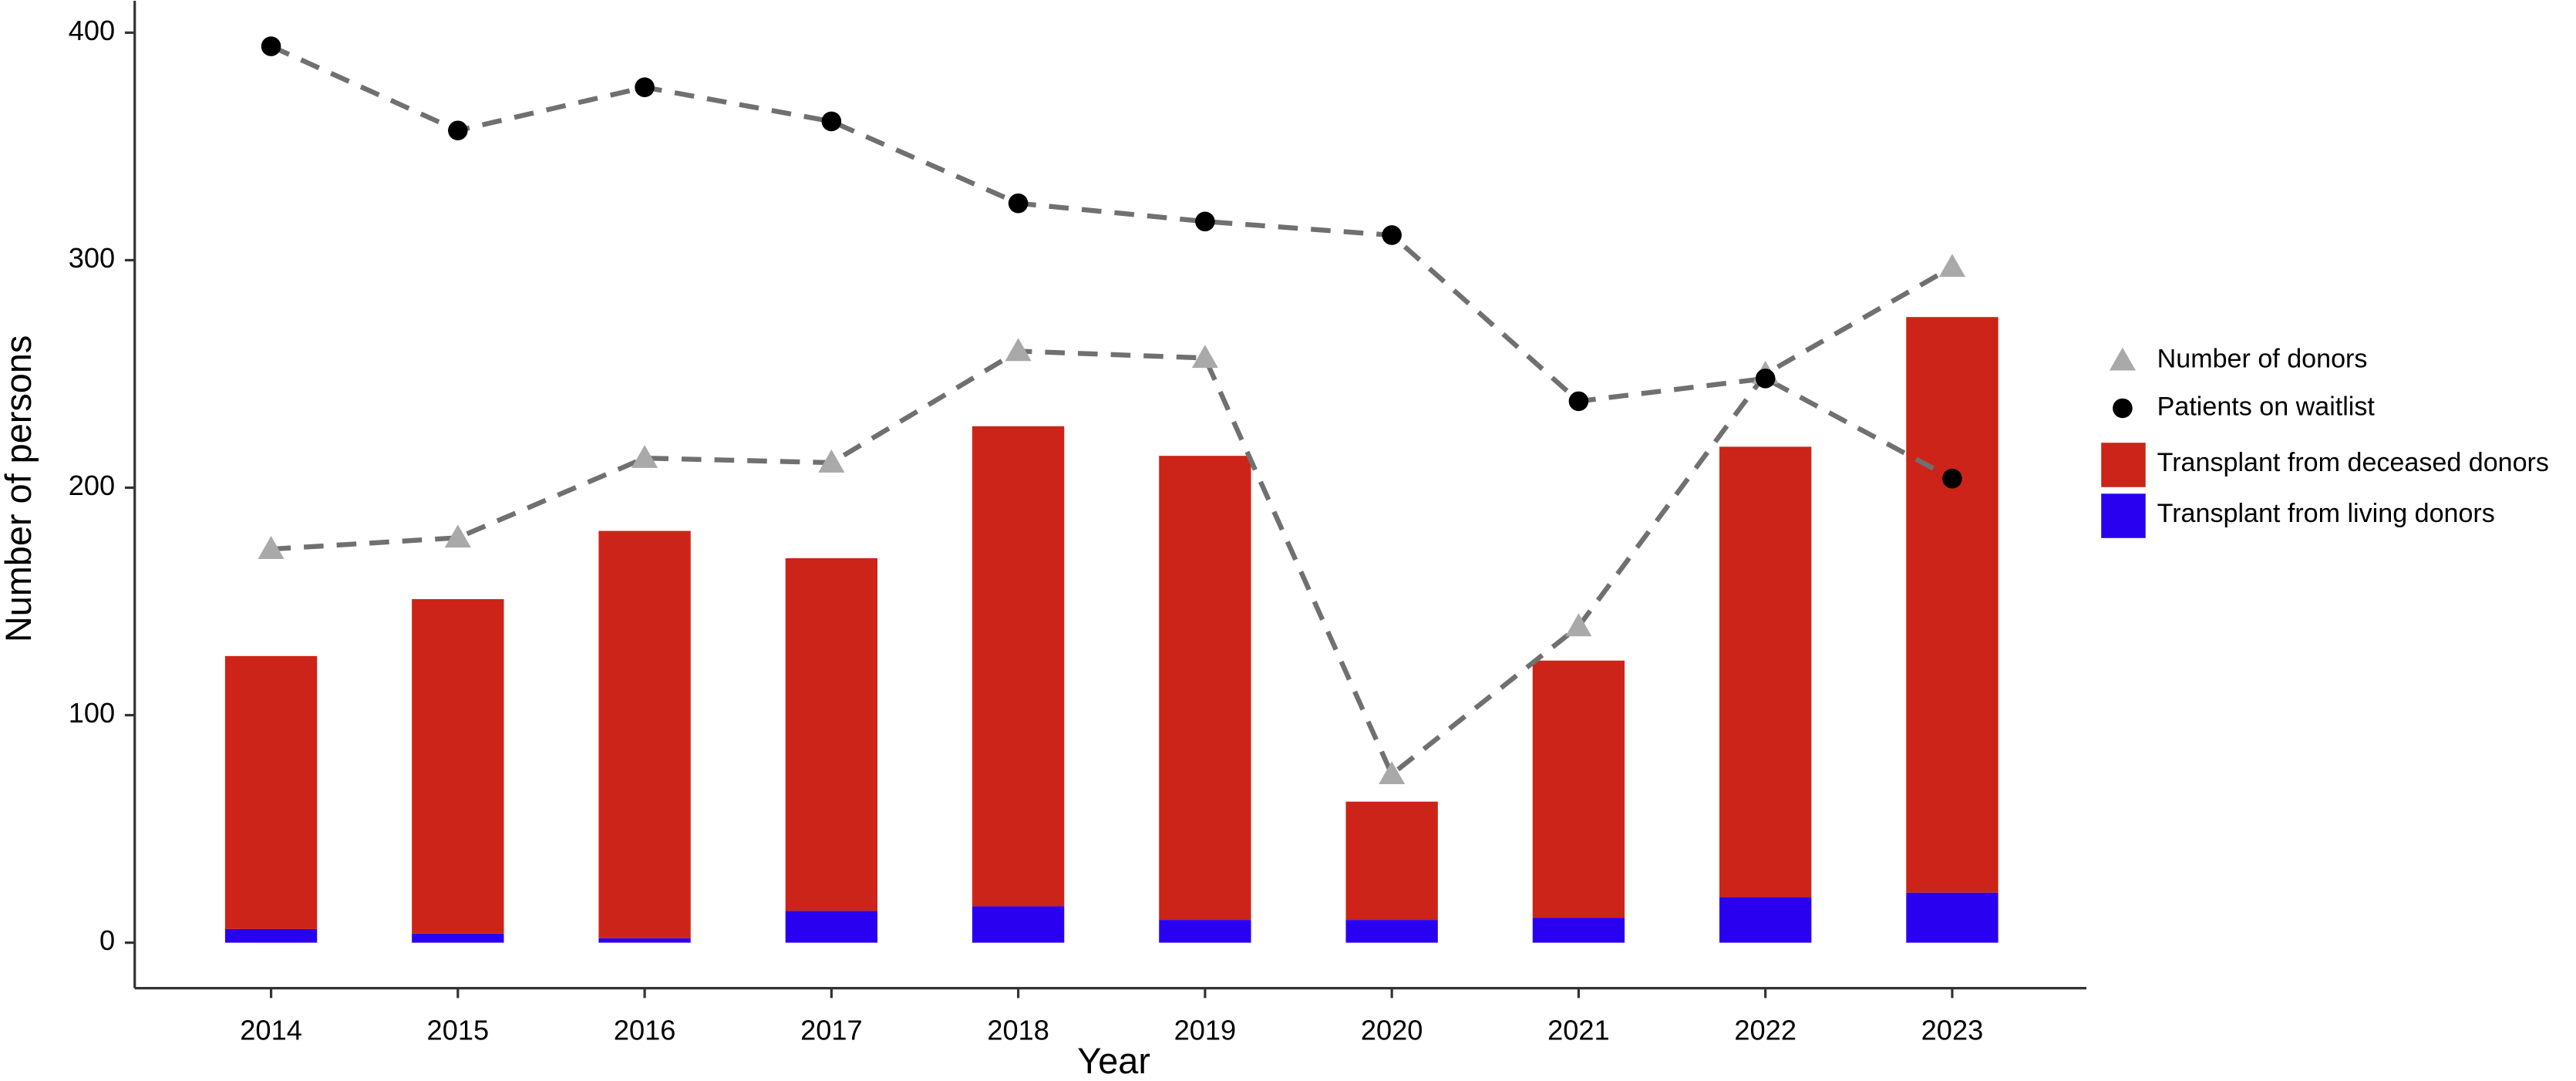 The width and height of the screenshot is (2576, 1081). Describe the element at coordinates (19, 489) in the screenshot. I see `y-axis-title: Number of persons` at that location.